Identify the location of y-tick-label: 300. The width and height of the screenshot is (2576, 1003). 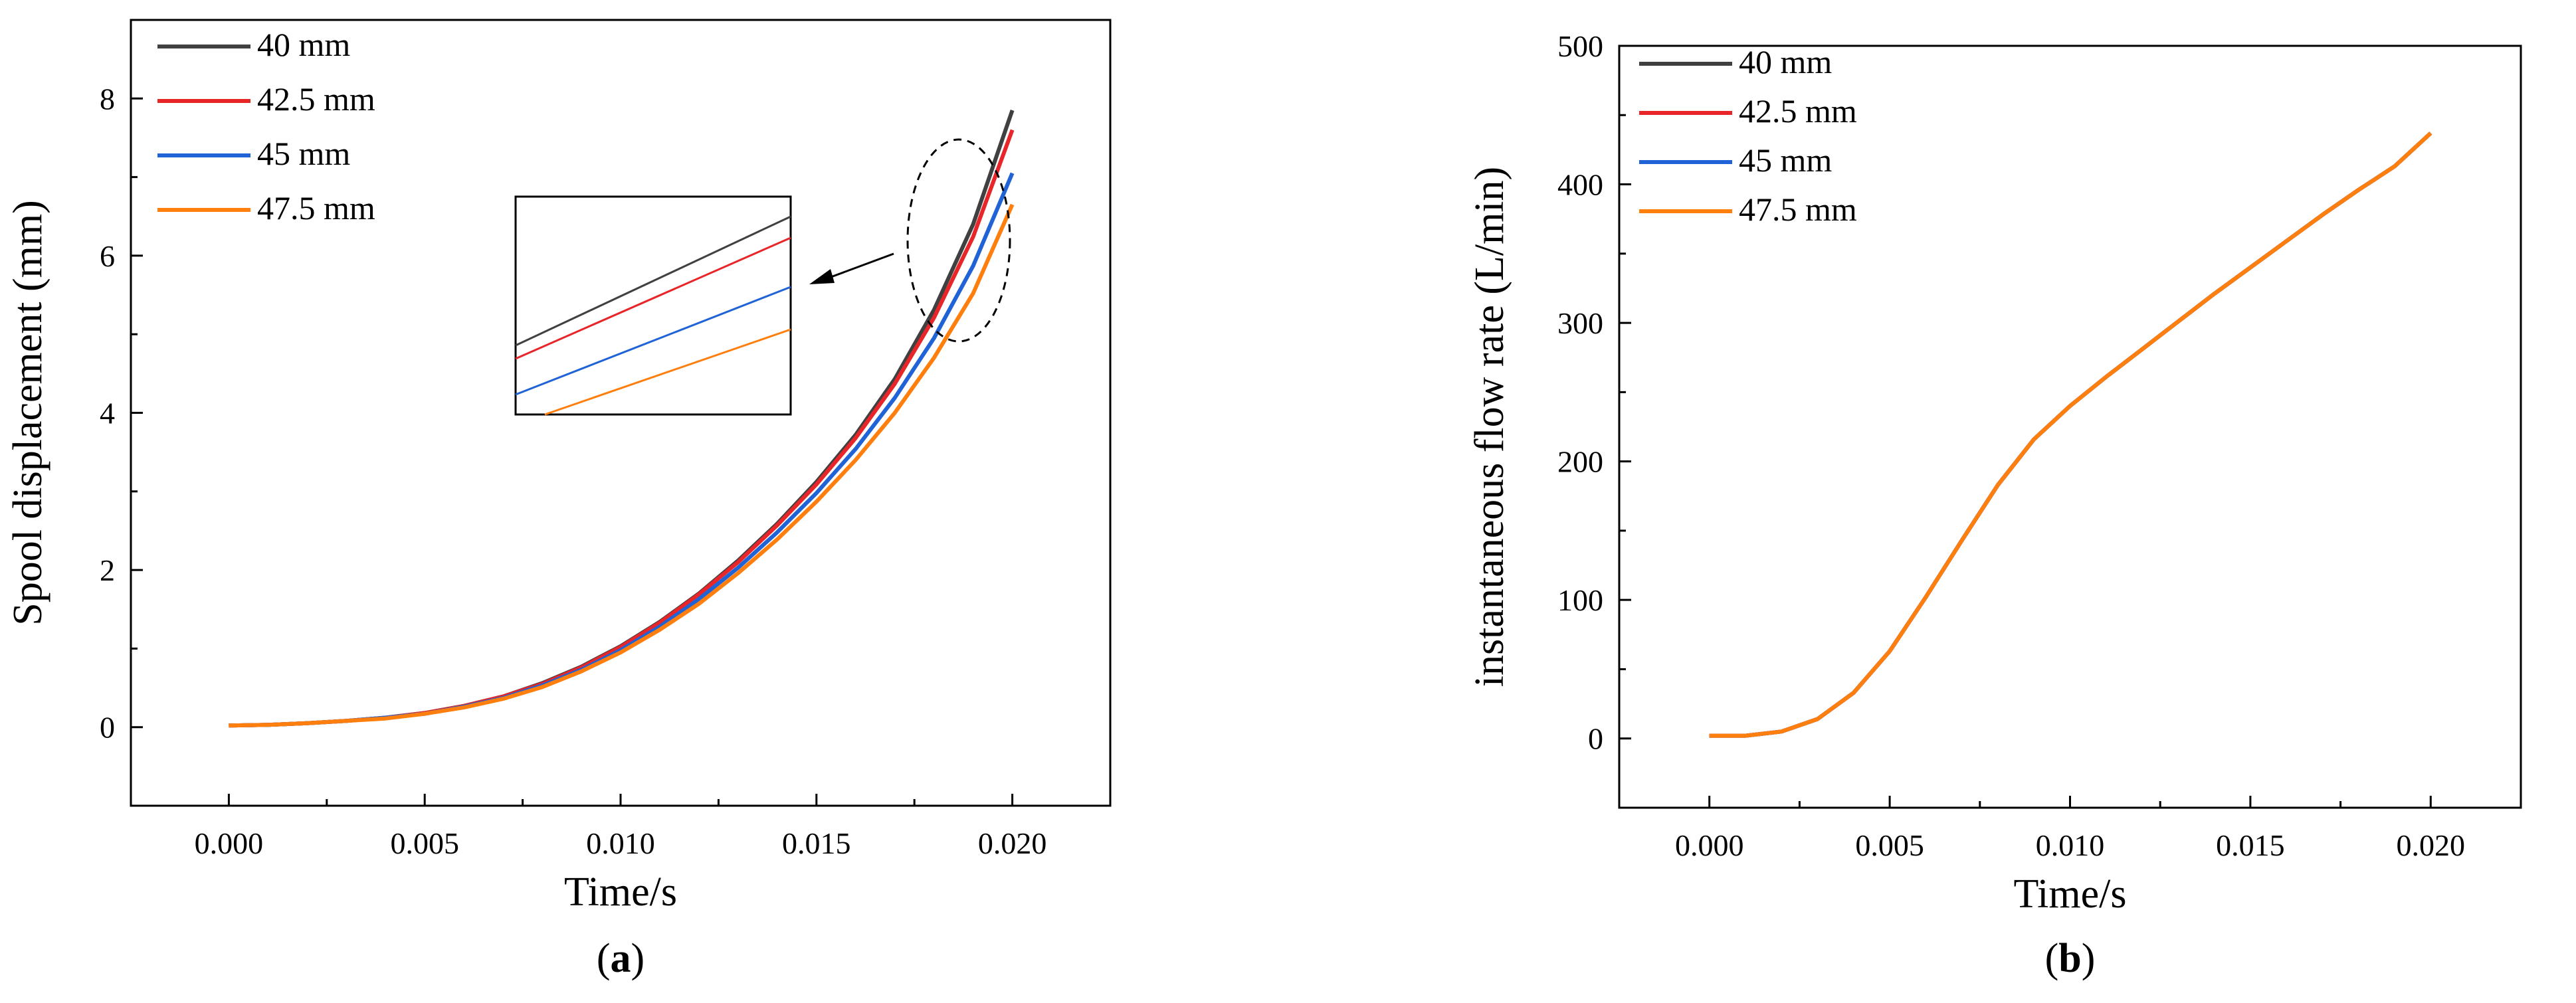
(1580, 323).